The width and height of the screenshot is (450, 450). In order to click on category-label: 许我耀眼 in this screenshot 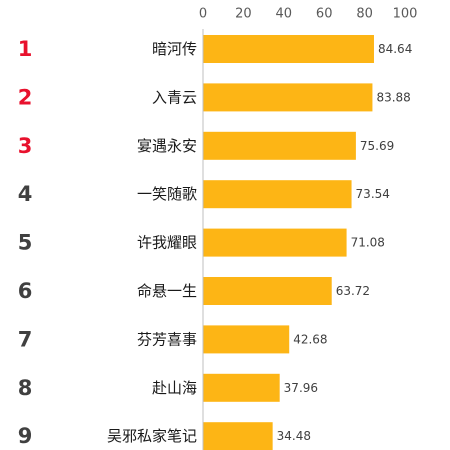, I will do `click(167, 243)`.